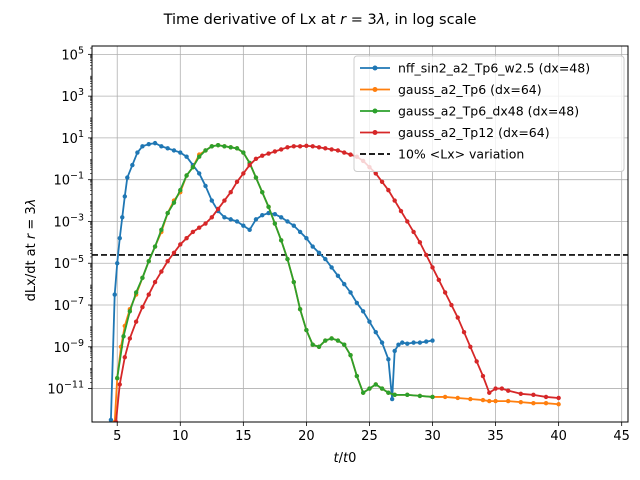 Image resolution: width=640 pixels, height=480 pixels. I want to click on legend-label: gauss_a2_Tp6_dx48 (dx=48), so click(488, 111).